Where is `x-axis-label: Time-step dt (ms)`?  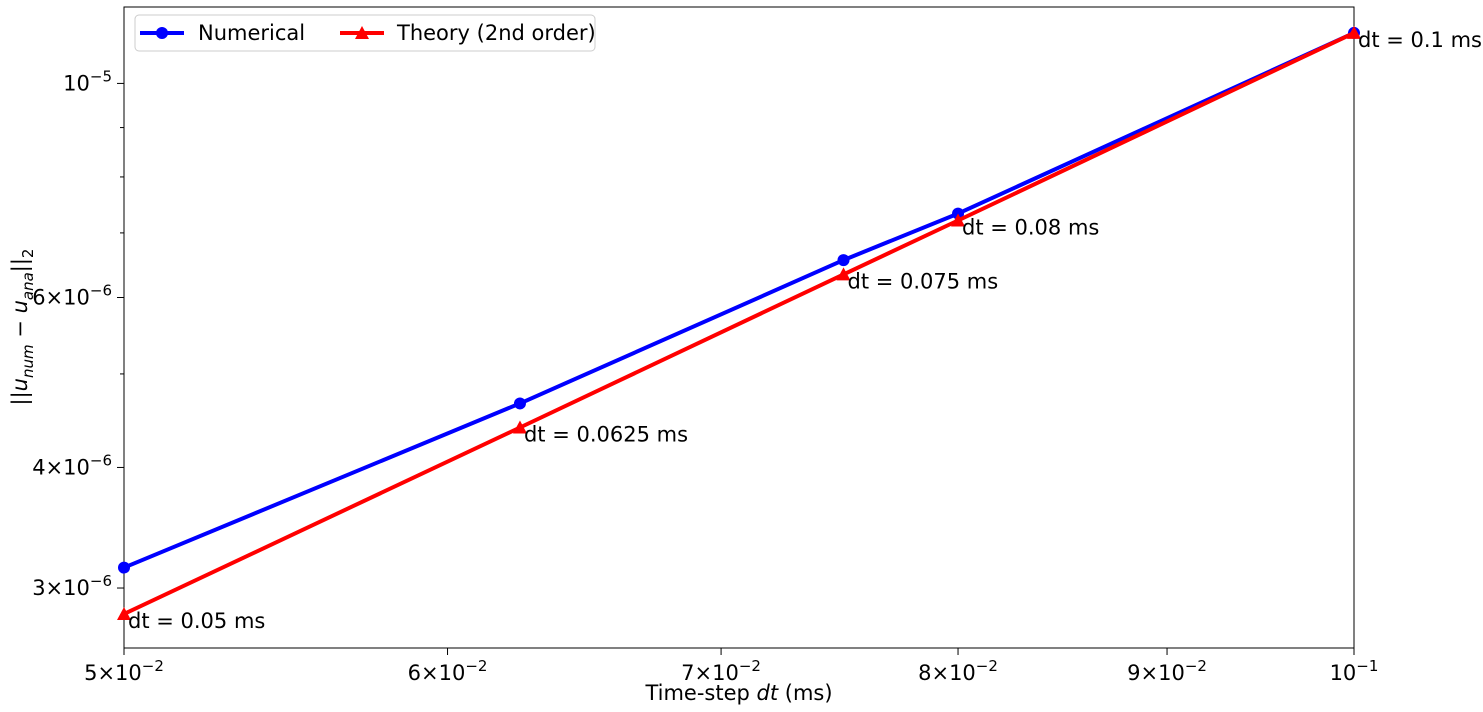
x-axis-label: Time-step dt (ms) is located at coordinates (738, 693).